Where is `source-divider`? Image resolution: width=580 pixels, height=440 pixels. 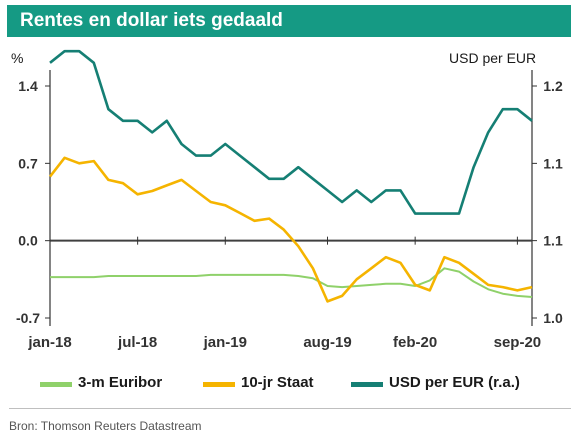
source-divider is located at coordinates (290, 408).